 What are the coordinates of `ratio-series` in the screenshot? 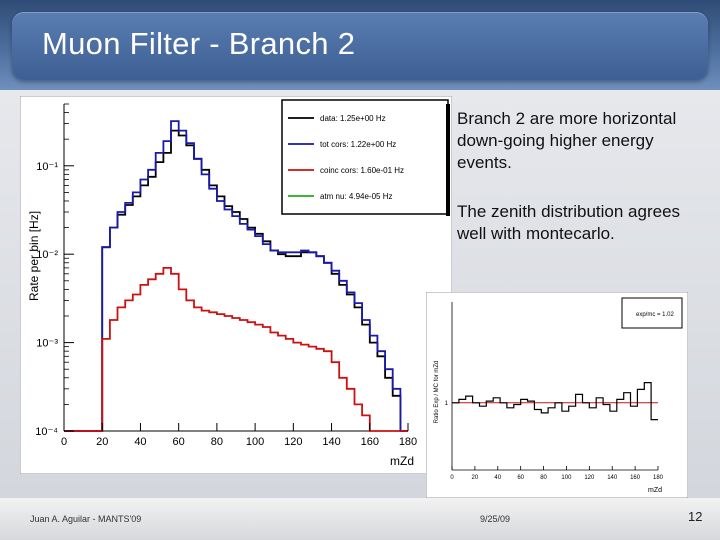 It's located at (555, 401).